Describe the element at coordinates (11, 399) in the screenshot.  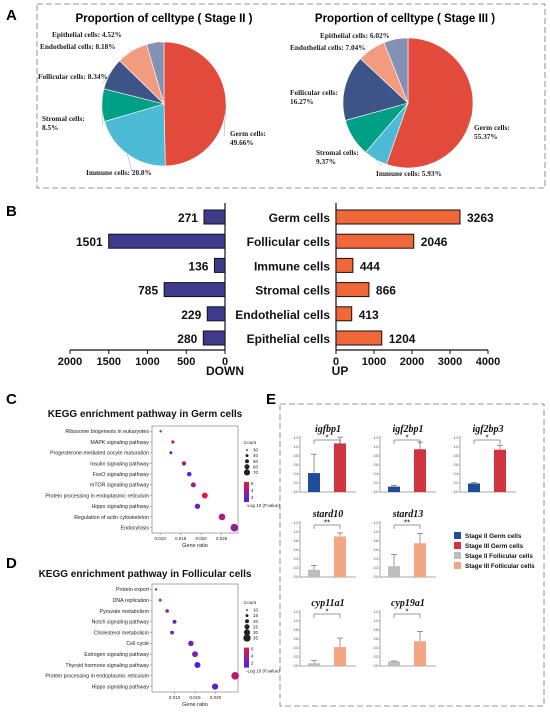
I see `panel-label-c: C` at that location.